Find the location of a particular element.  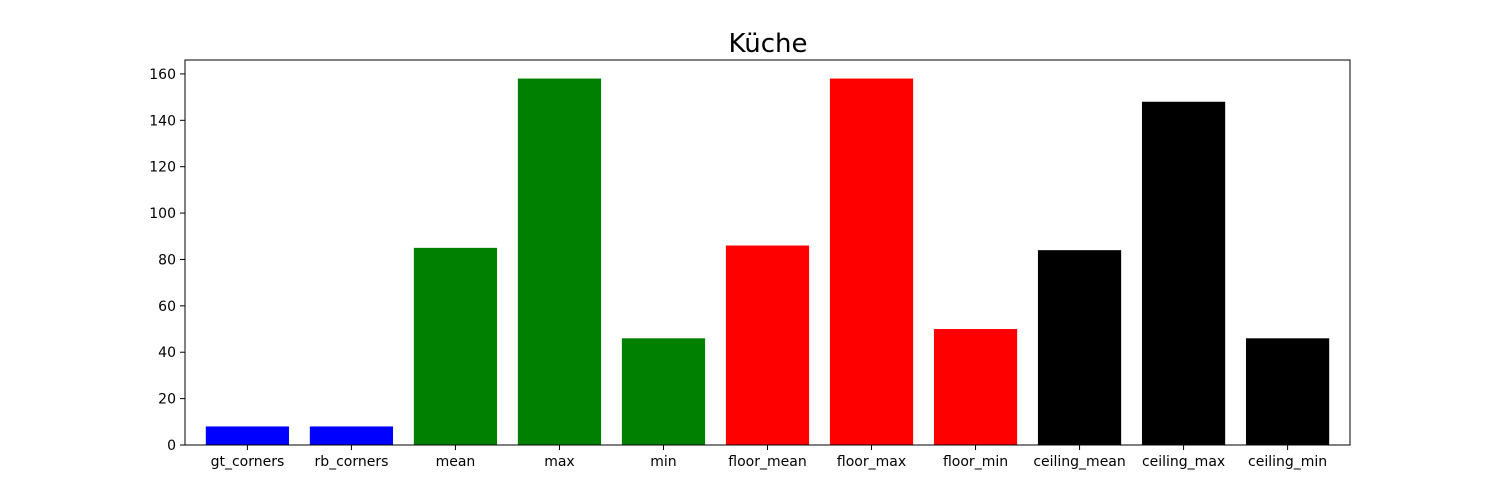

bar-mean is located at coordinates (455, 346).